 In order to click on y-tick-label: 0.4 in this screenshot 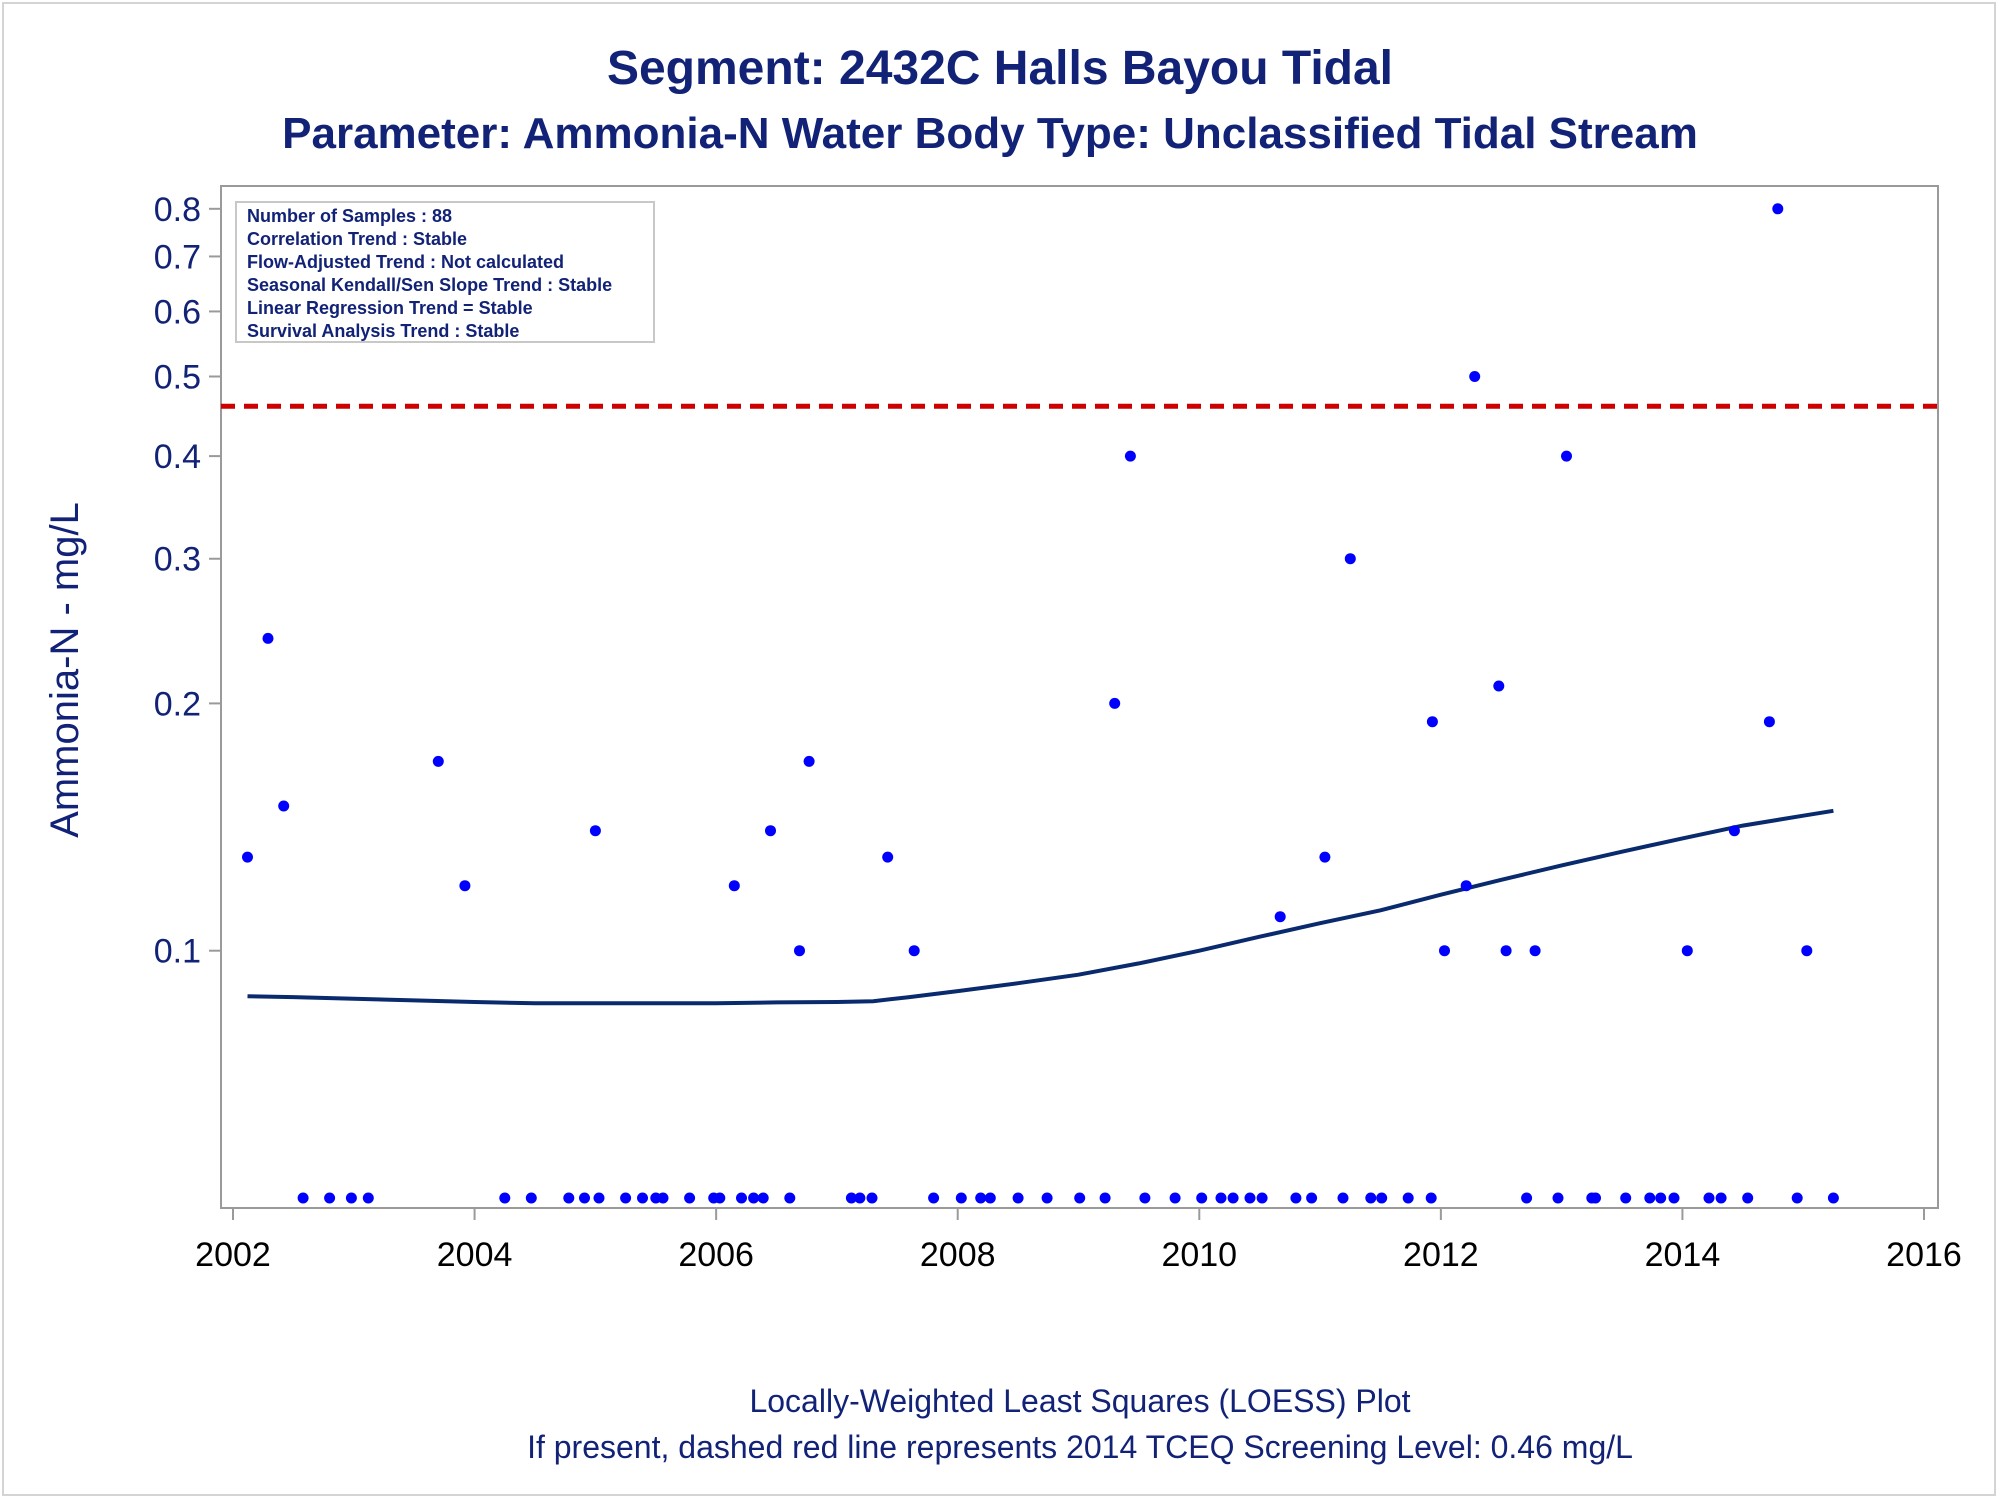, I will do `click(177, 457)`.